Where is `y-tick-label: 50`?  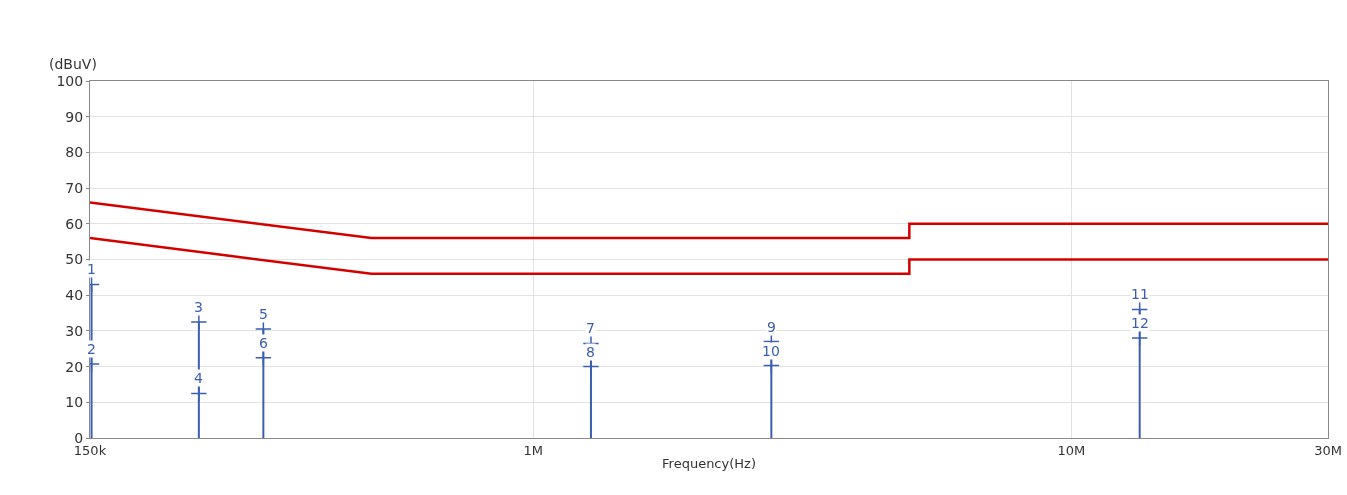 y-tick-label: 50 is located at coordinates (74, 259).